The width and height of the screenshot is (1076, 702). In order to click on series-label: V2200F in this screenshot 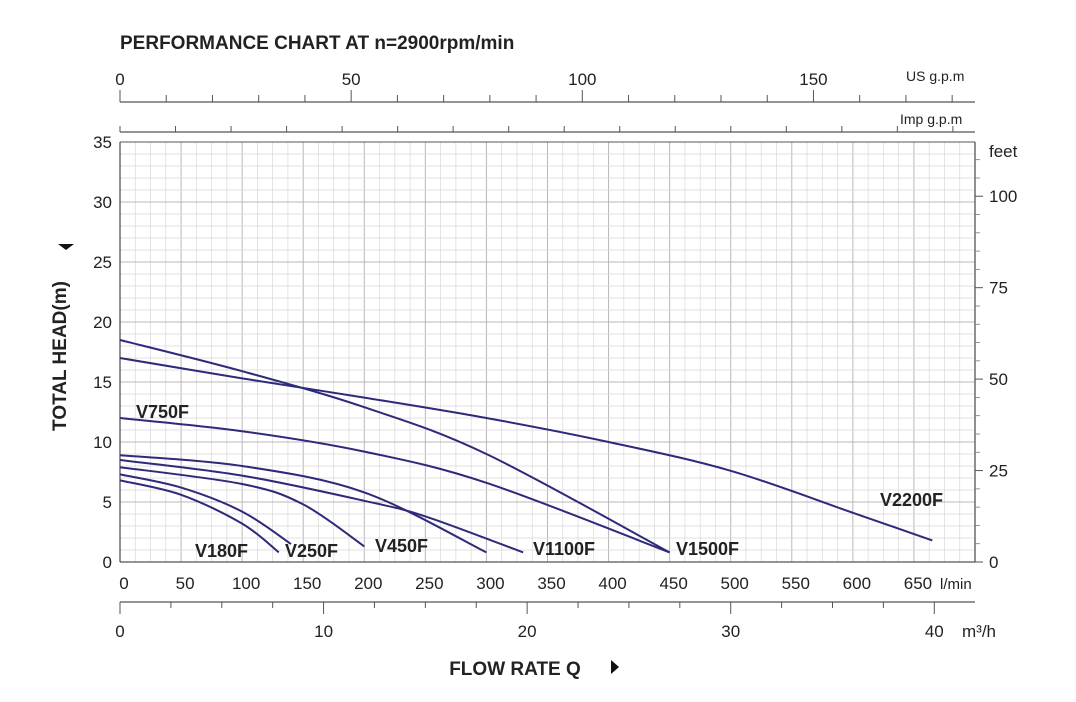, I will do `click(911, 500)`.